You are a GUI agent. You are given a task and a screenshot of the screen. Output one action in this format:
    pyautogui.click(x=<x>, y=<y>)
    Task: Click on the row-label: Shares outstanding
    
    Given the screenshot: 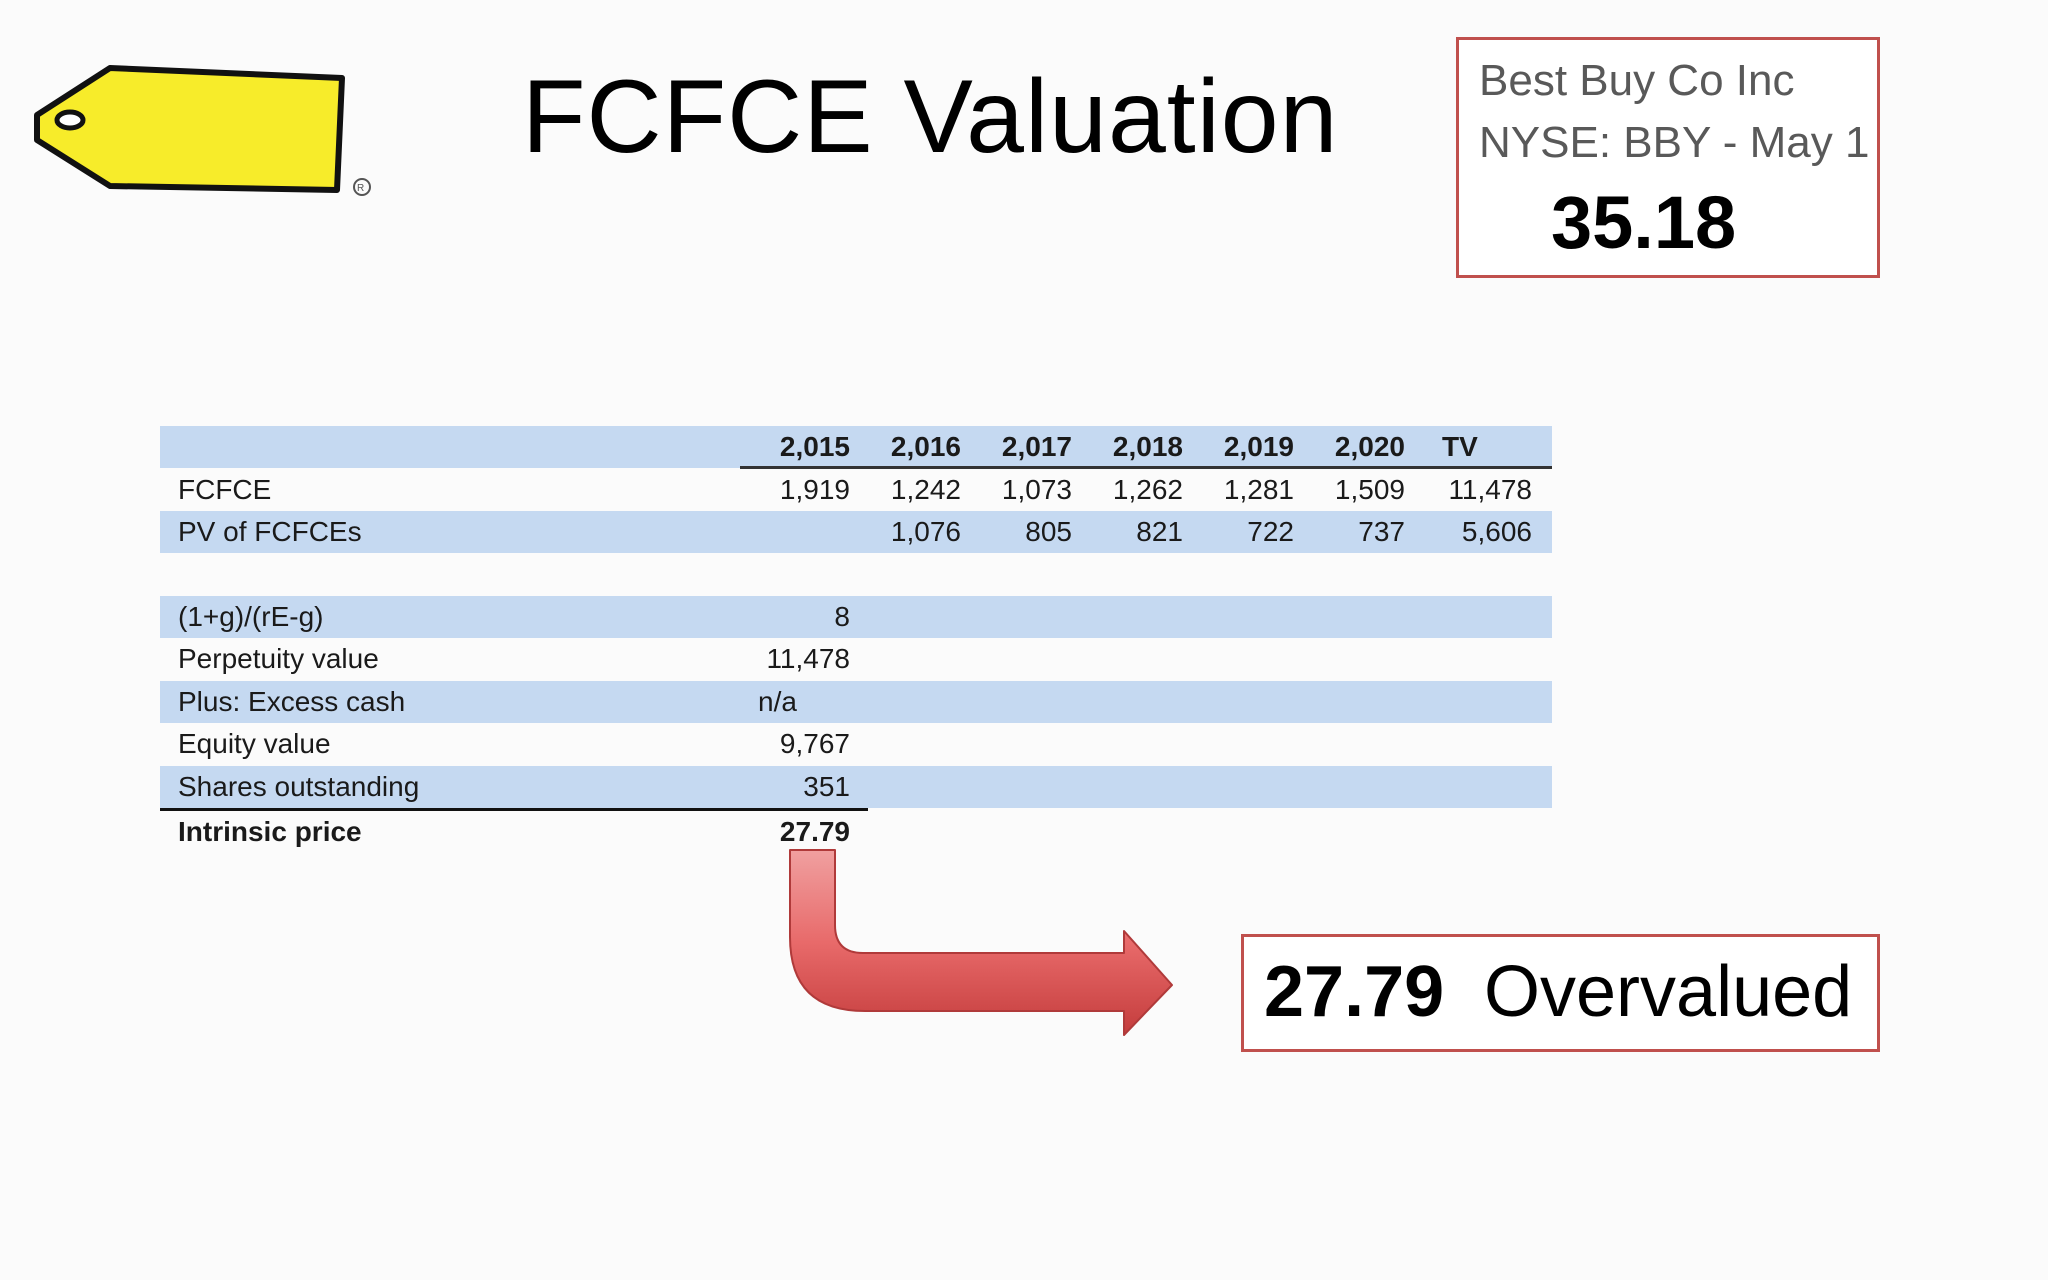 What is the action you would take?
    pyautogui.click(x=299, y=786)
    